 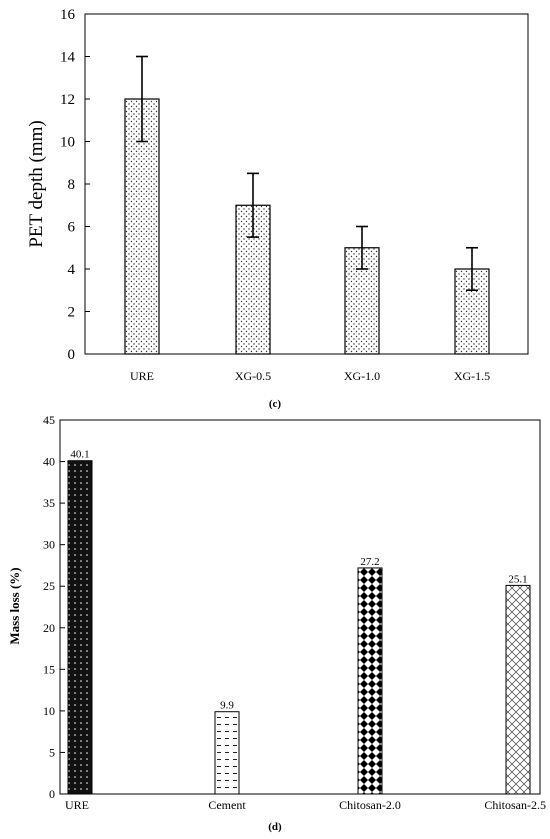 I want to click on chart-d-y-tick-label: 35, so click(x=49, y=503).